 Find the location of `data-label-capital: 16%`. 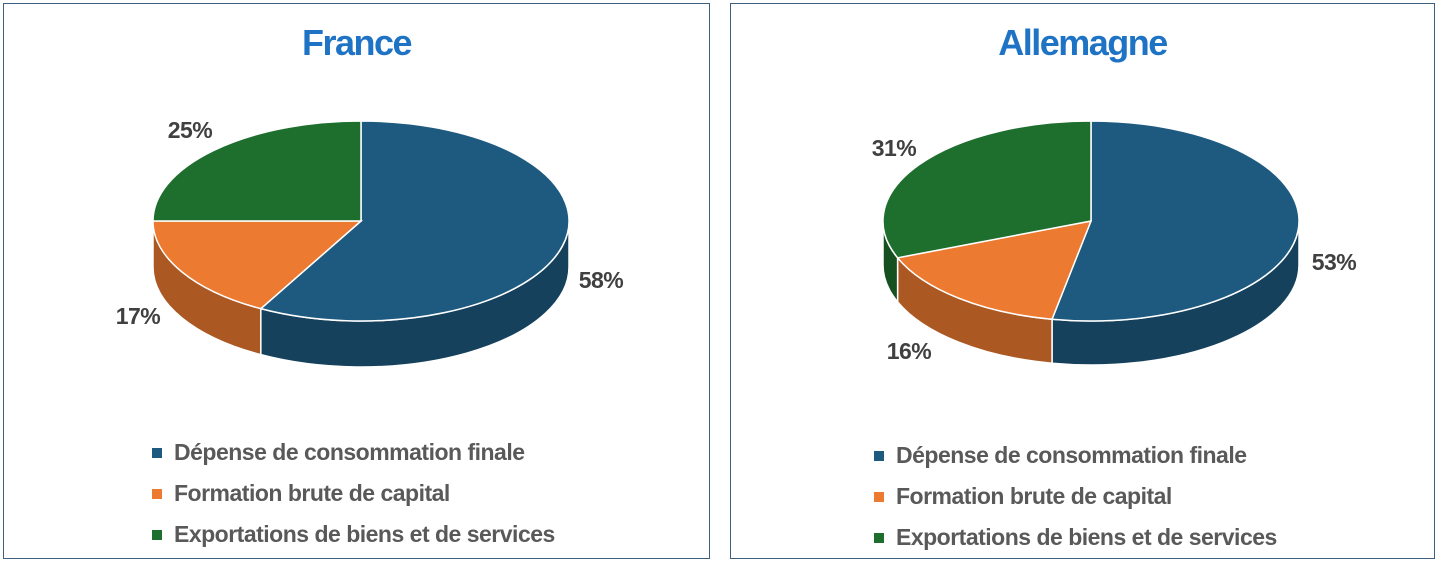

data-label-capital: 16% is located at coordinates (909, 351).